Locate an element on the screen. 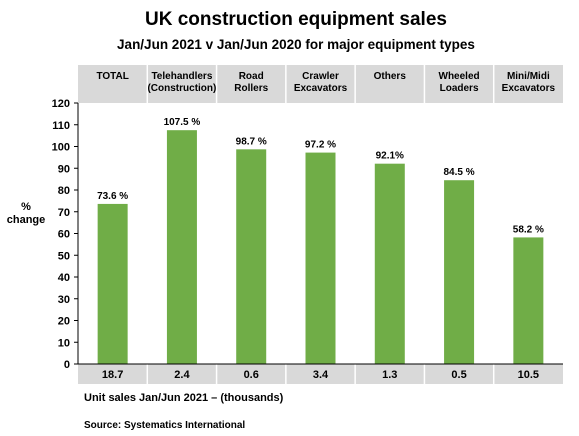 This screenshot has height=436, width=579. y-tick-label: 120 is located at coordinates (61, 104).